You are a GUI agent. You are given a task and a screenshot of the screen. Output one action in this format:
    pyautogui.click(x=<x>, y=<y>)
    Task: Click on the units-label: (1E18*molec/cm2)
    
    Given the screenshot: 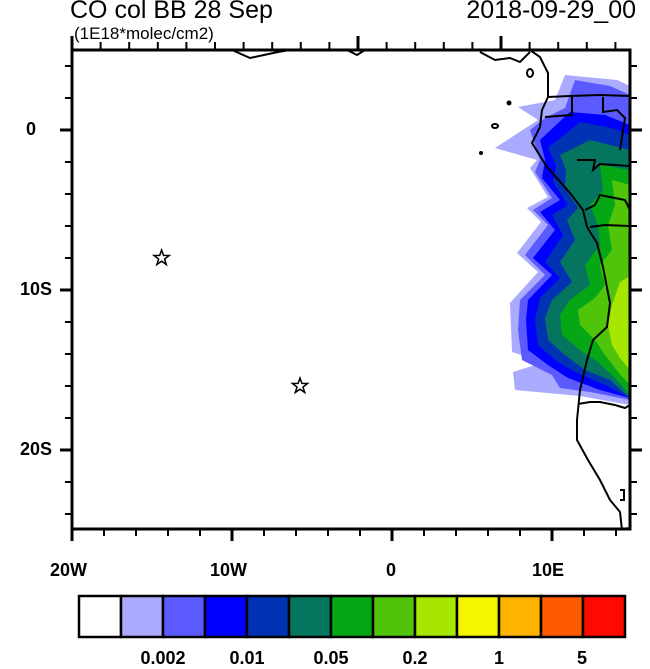 What is the action you would take?
    pyautogui.click(x=144, y=33)
    